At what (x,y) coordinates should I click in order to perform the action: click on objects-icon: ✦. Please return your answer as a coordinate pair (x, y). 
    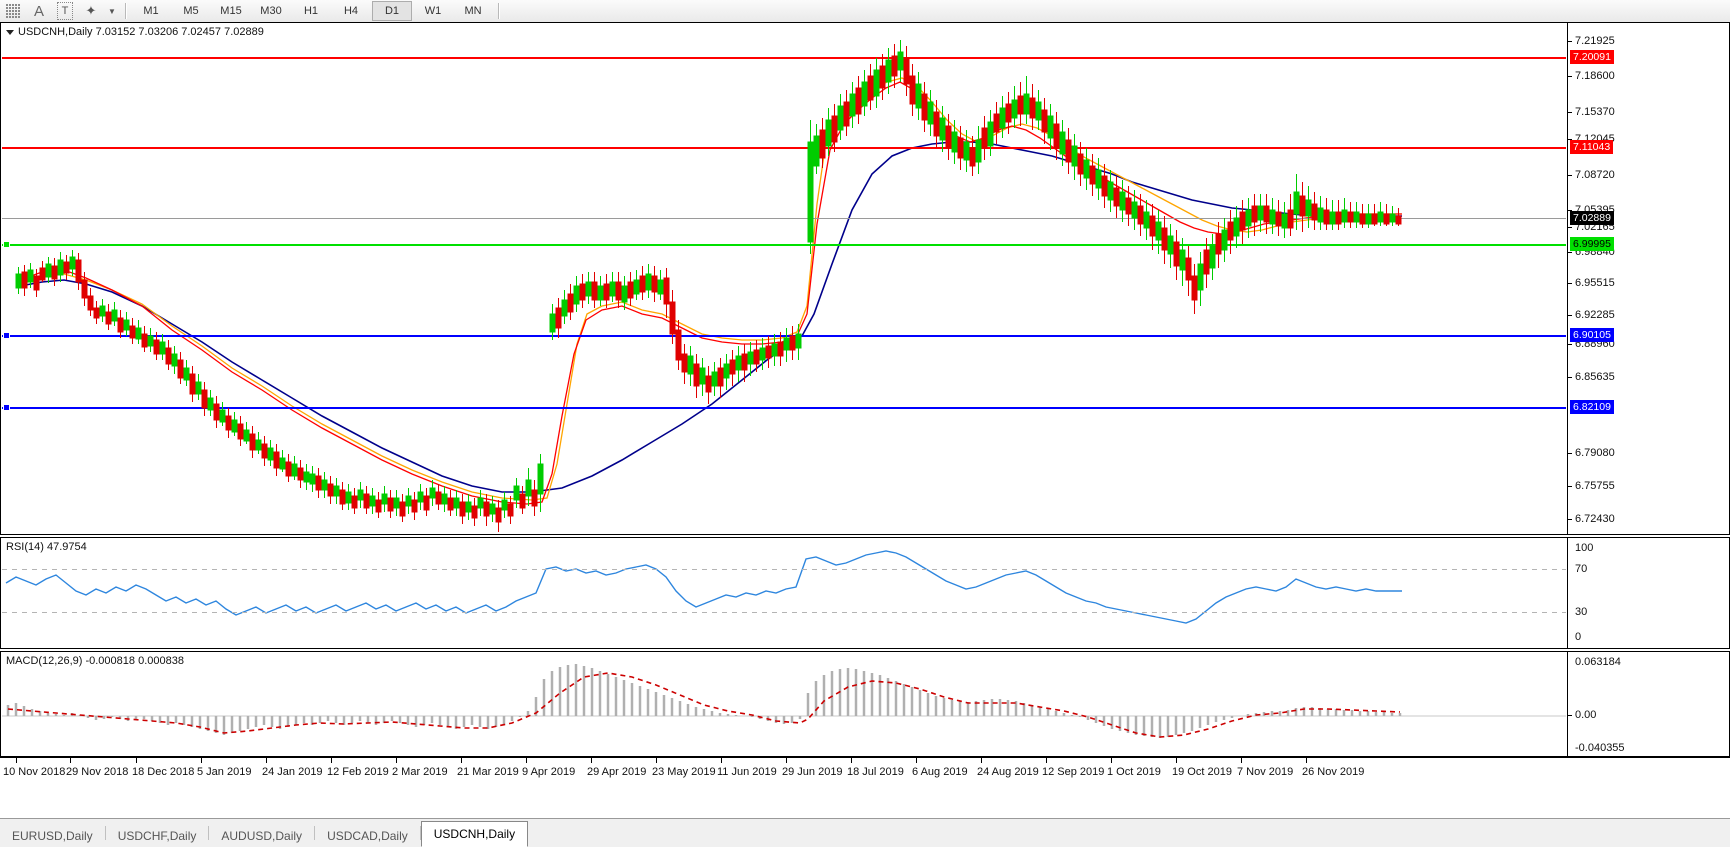
    Looking at the image, I should click on (91, 10).